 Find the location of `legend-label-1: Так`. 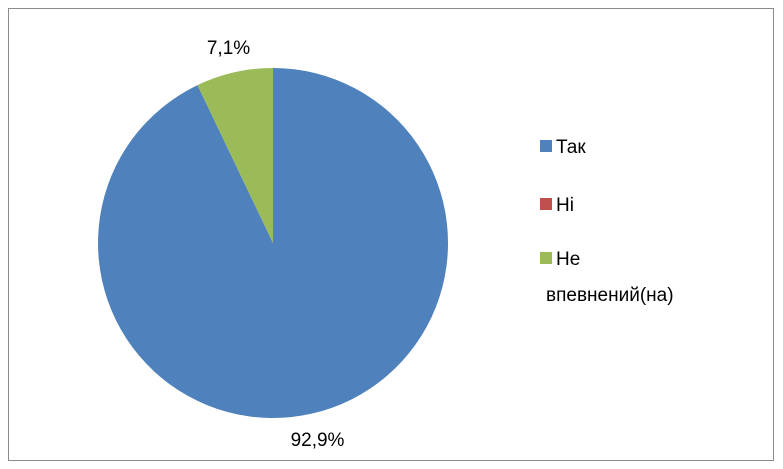

legend-label-1: Так is located at coordinates (571, 147).